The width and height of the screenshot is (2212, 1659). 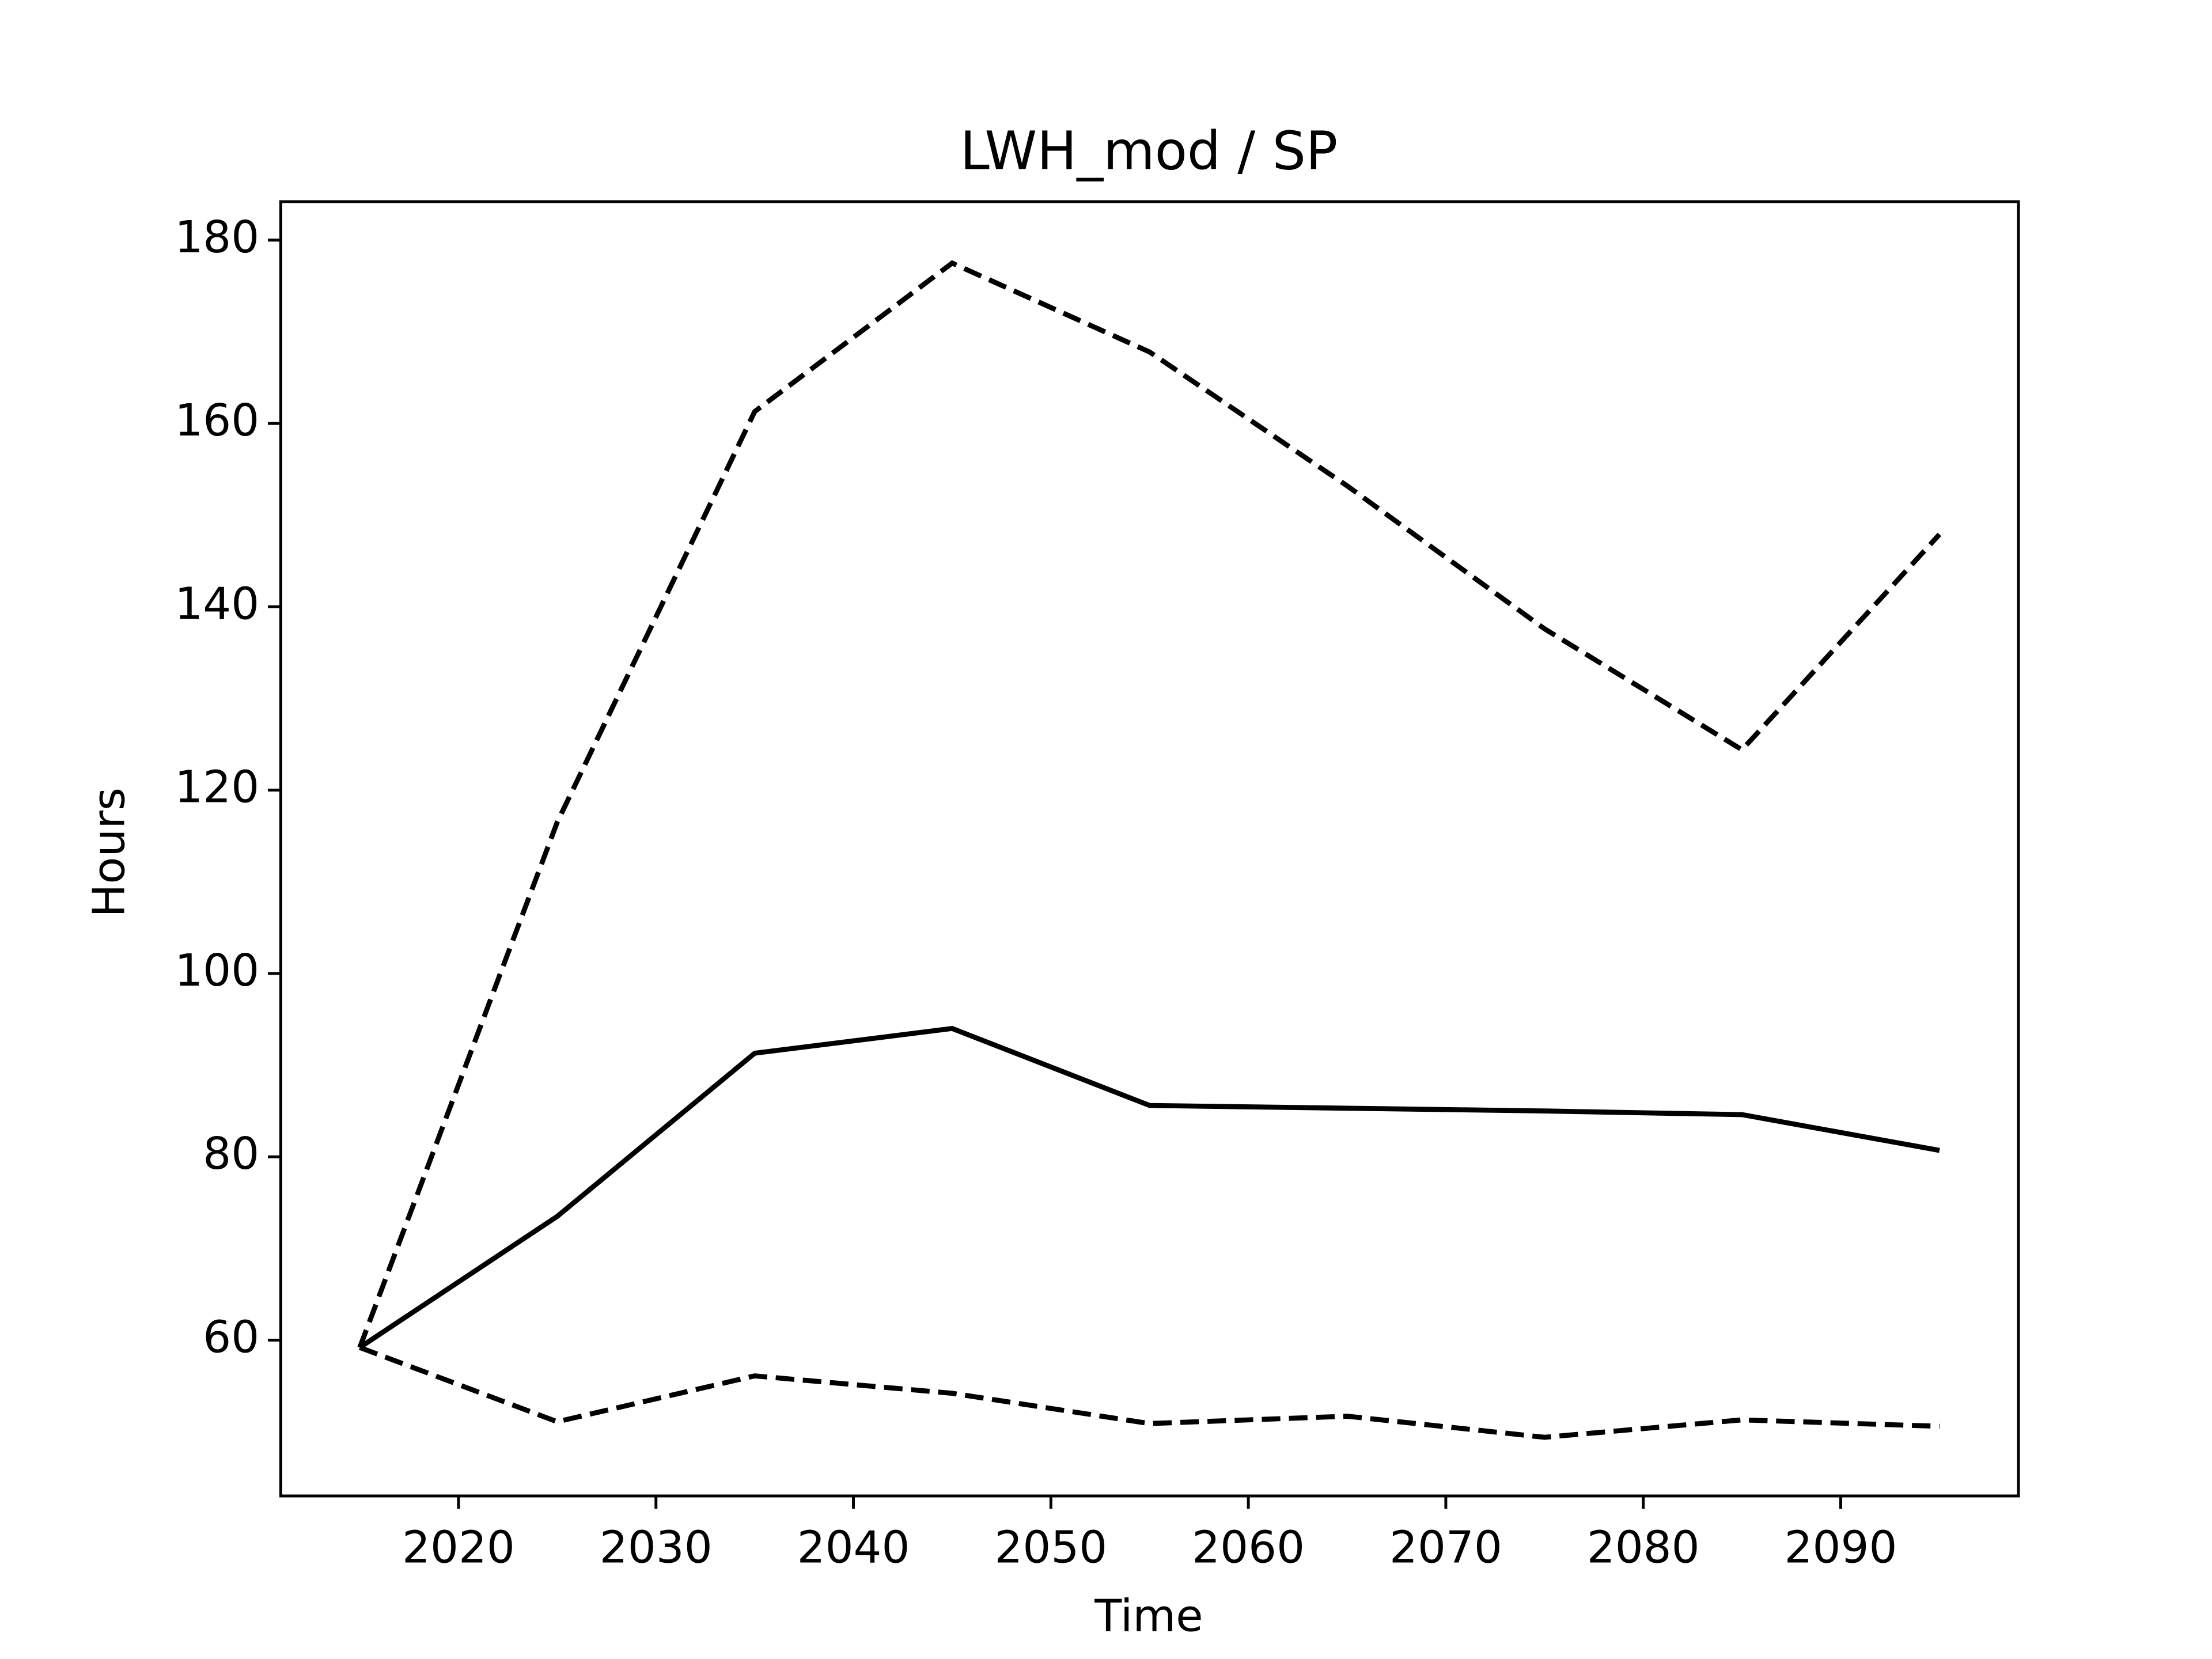 What do you see at coordinates (217, 971) in the screenshot?
I see `y-tick-label: 100` at bounding box center [217, 971].